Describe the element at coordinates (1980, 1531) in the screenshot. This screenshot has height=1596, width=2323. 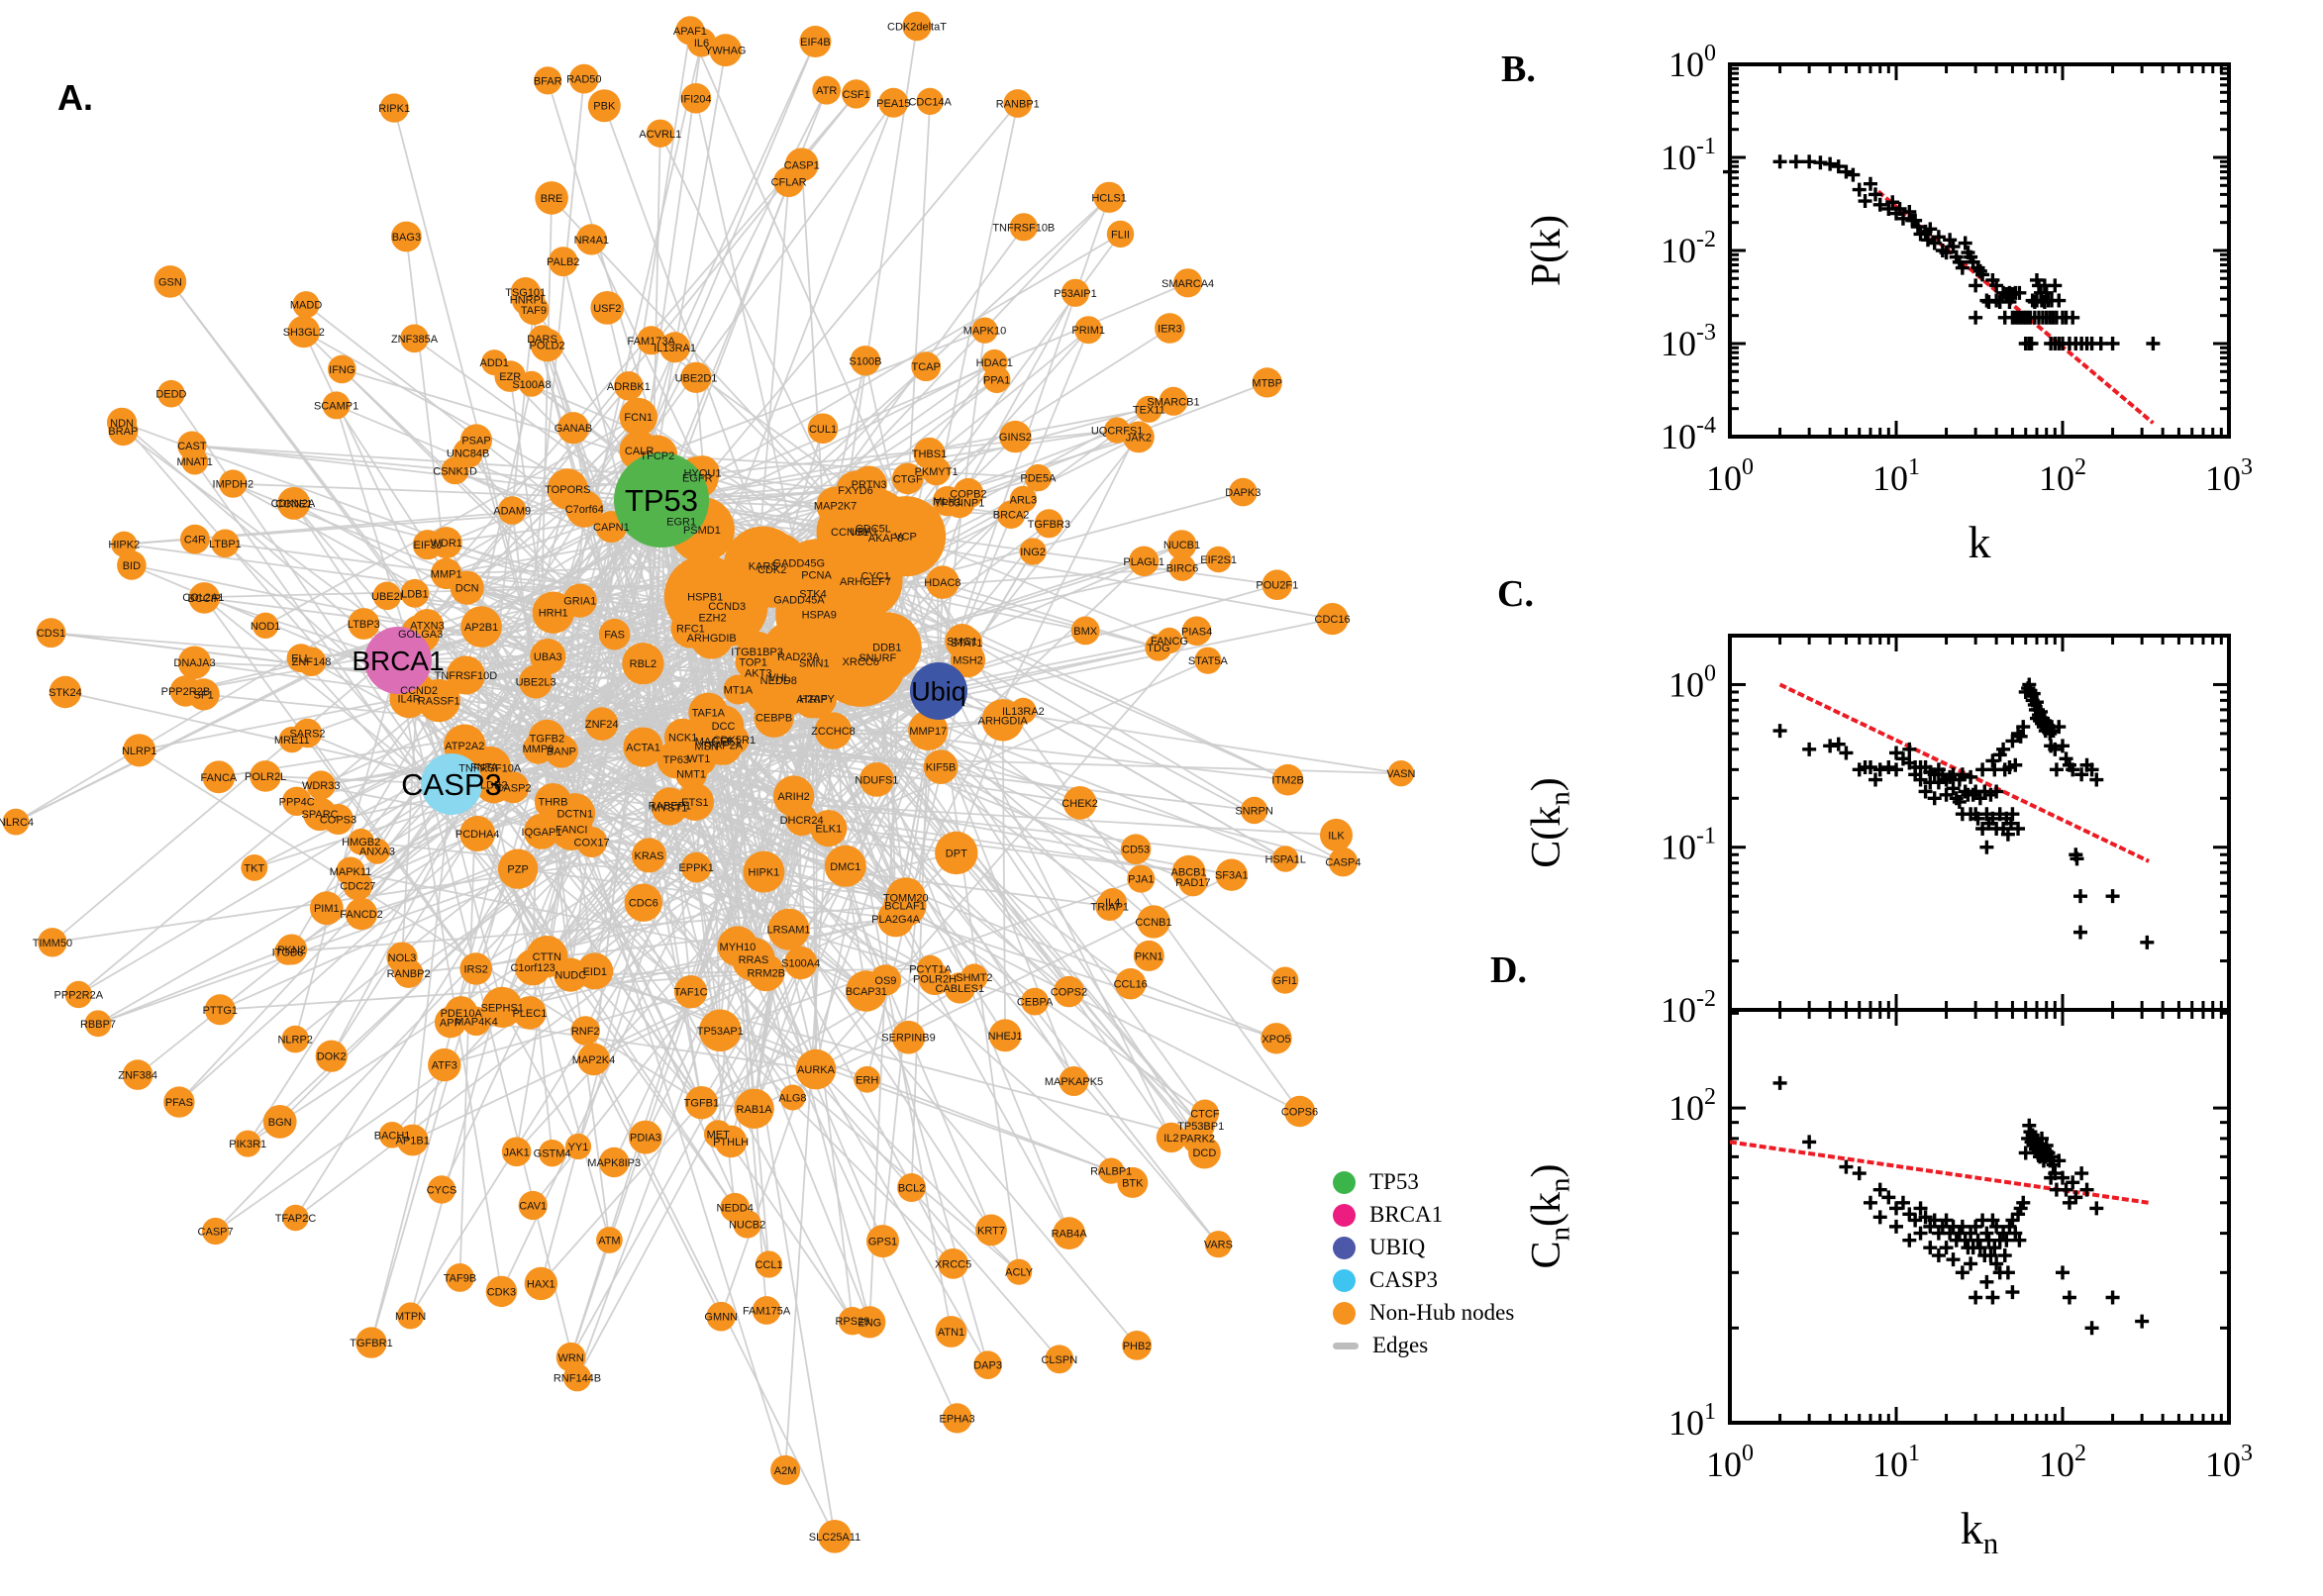
I see `svg-text: kn` at that location.